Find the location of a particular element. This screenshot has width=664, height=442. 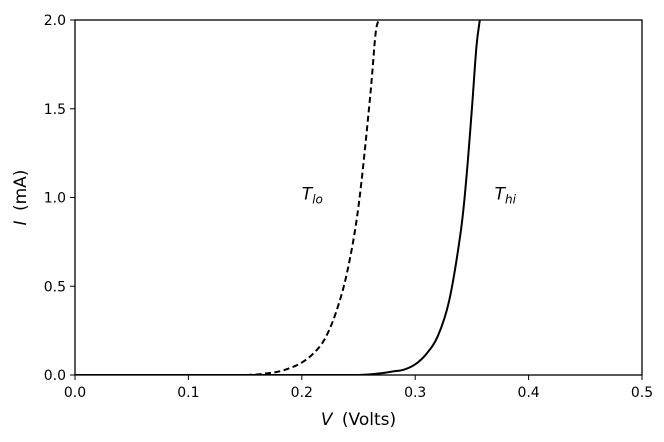

y-axis-symbol: I is located at coordinates (21, 222).